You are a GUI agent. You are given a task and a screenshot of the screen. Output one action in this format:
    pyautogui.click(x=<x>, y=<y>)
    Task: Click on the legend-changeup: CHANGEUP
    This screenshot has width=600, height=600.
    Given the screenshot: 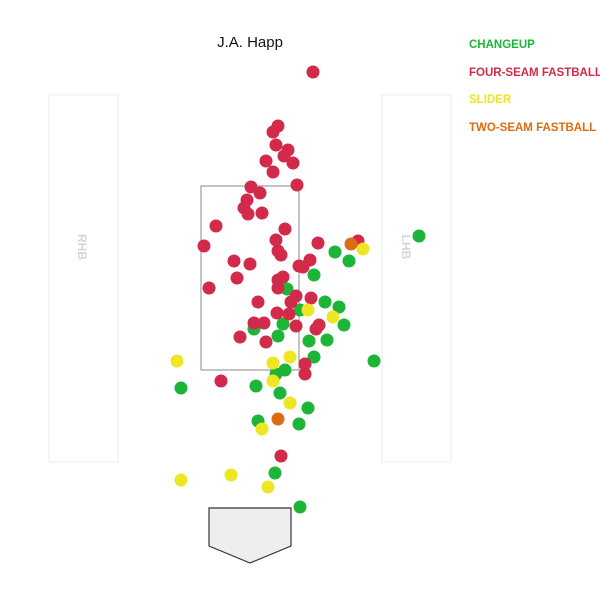 What is the action you would take?
    pyautogui.click(x=502, y=45)
    